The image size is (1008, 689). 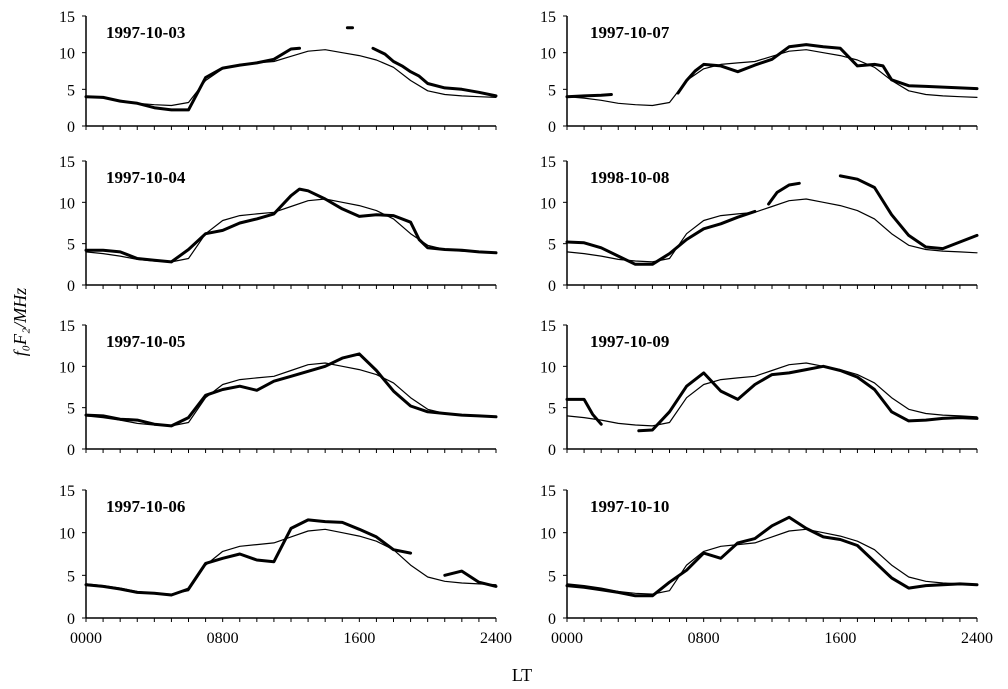 What do you see at coordinates (629, 177) in the screenshot?
I see `panel-title: 1998-10-08` at bounding box center [629, 177].